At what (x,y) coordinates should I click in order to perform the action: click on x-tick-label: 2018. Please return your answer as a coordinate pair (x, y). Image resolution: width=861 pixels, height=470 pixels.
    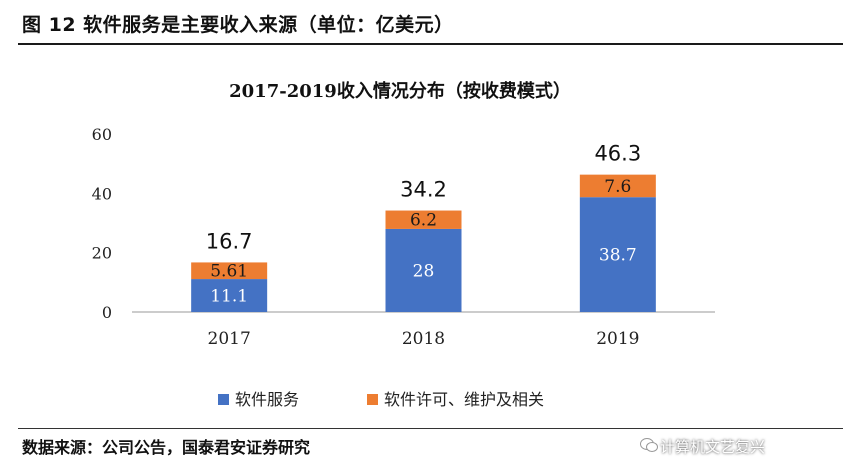
    Looking at the image, I should click on (423, 339).